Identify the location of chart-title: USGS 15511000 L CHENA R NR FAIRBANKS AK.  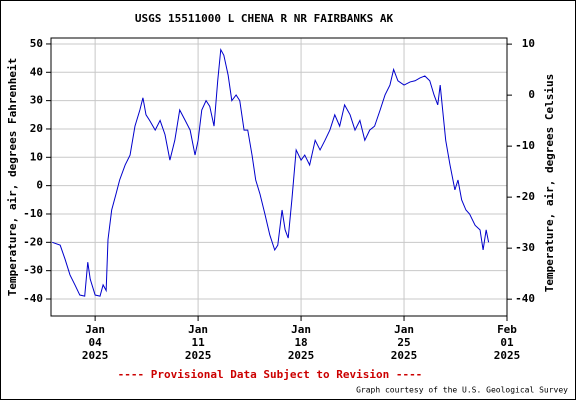
(264, 18).